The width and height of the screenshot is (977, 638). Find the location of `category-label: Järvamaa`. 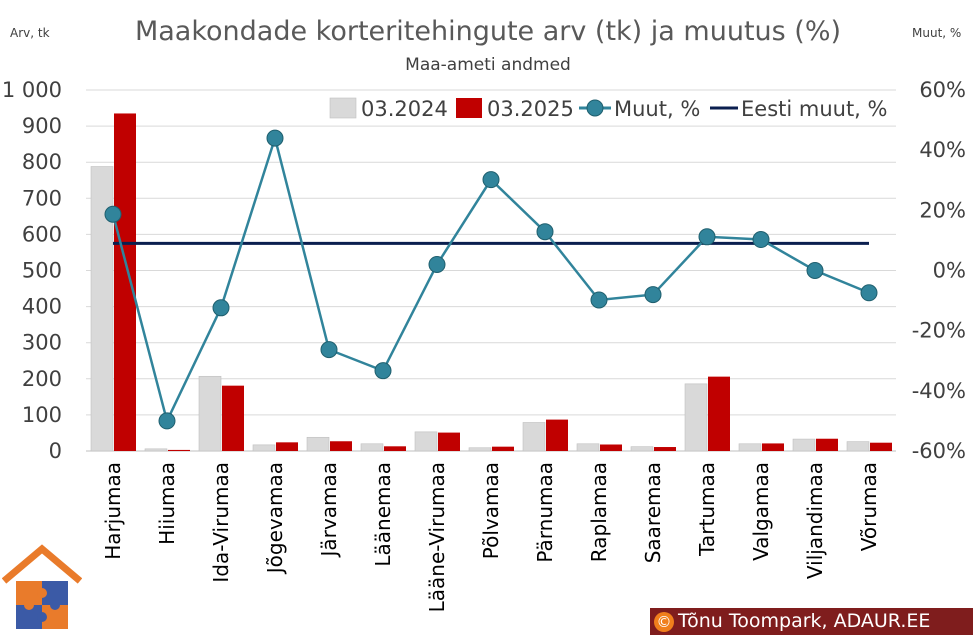

category-label: Järvamaa is located at coordinates (329, 510).